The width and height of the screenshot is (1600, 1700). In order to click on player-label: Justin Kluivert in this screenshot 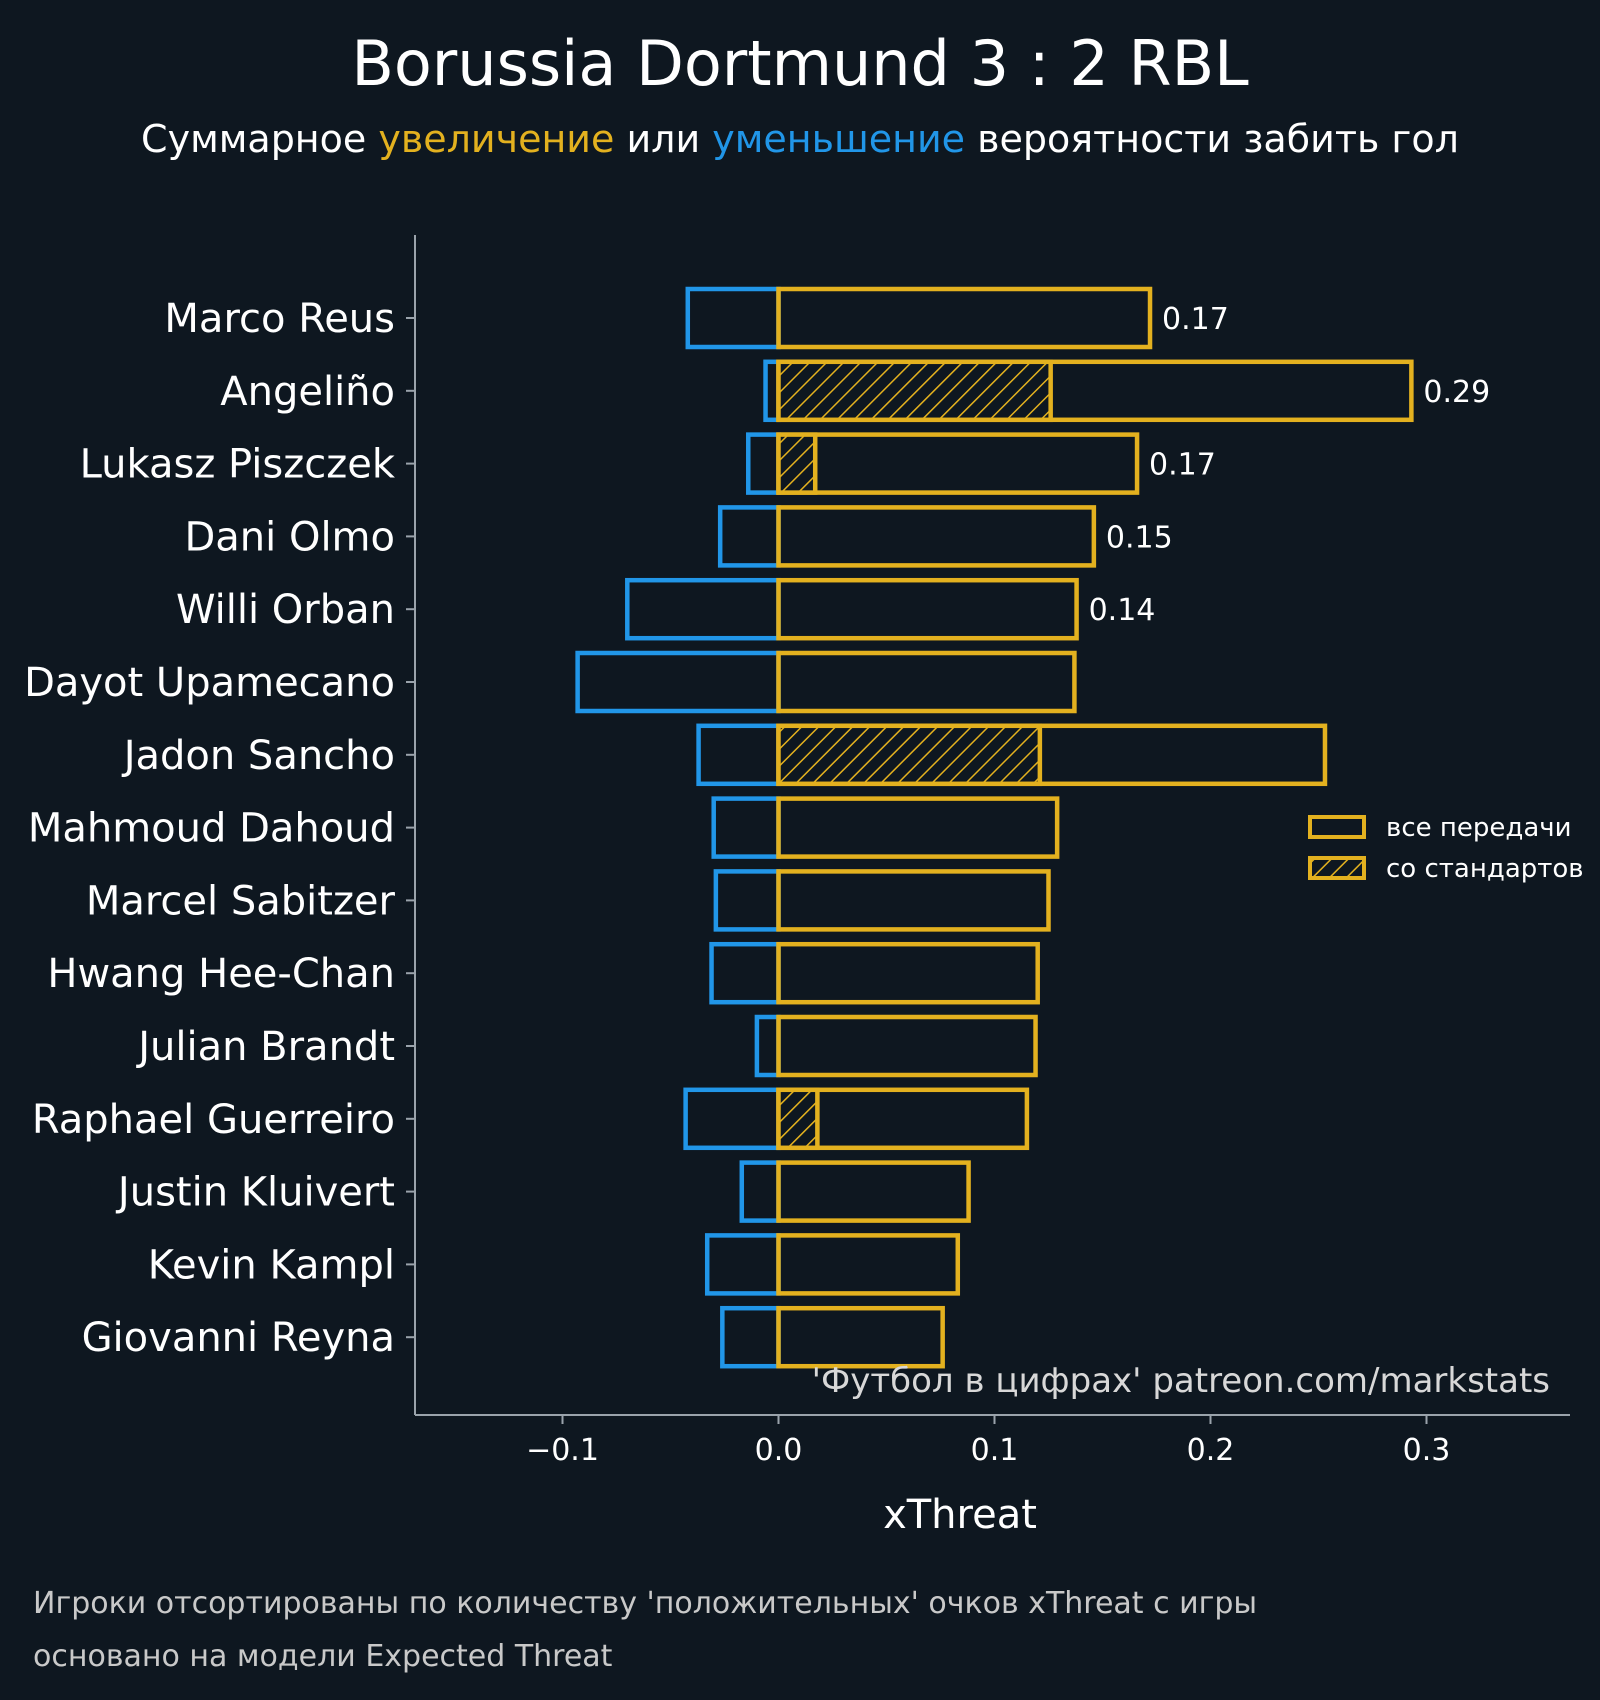, I will do `click(255, 1193)`.